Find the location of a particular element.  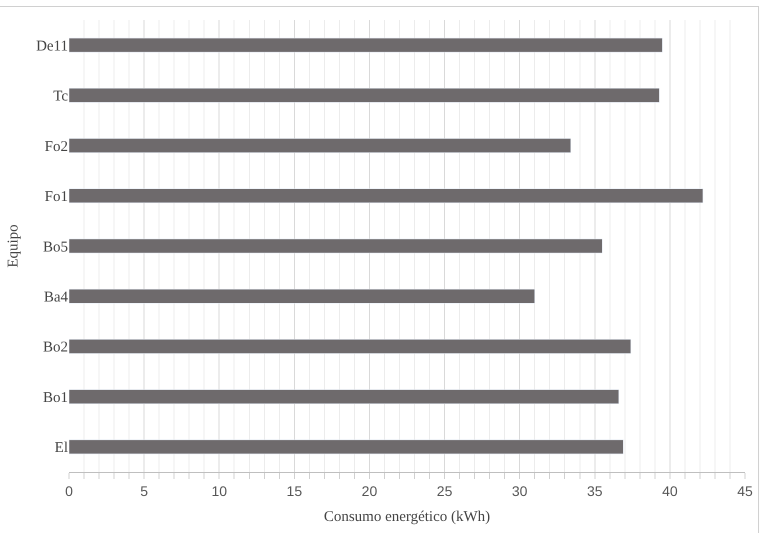

y-tick-label: Ba4 is located at coordinates (56, 297).